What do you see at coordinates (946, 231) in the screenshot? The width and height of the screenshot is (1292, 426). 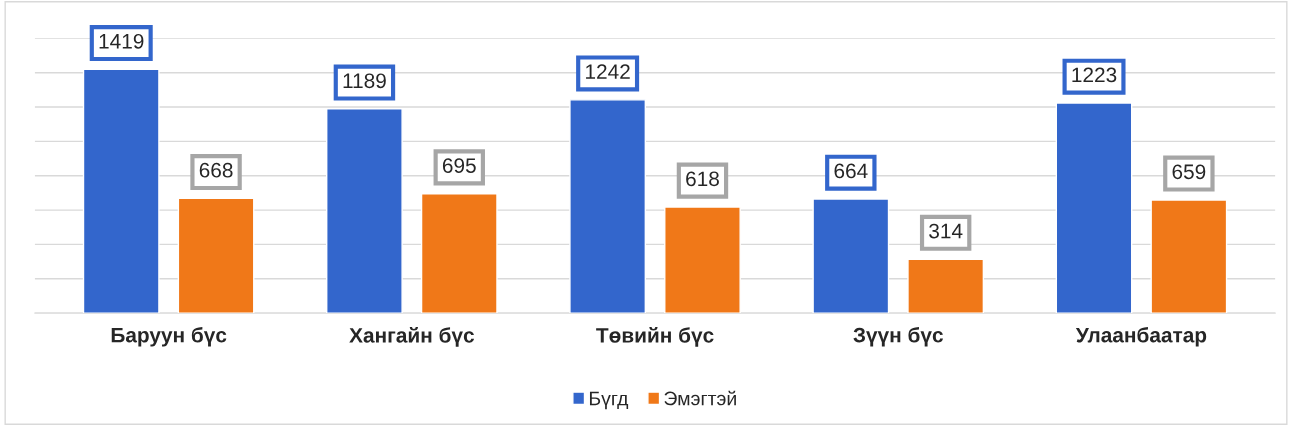 I see `data-label: 314` at bounding box center [946, 231].